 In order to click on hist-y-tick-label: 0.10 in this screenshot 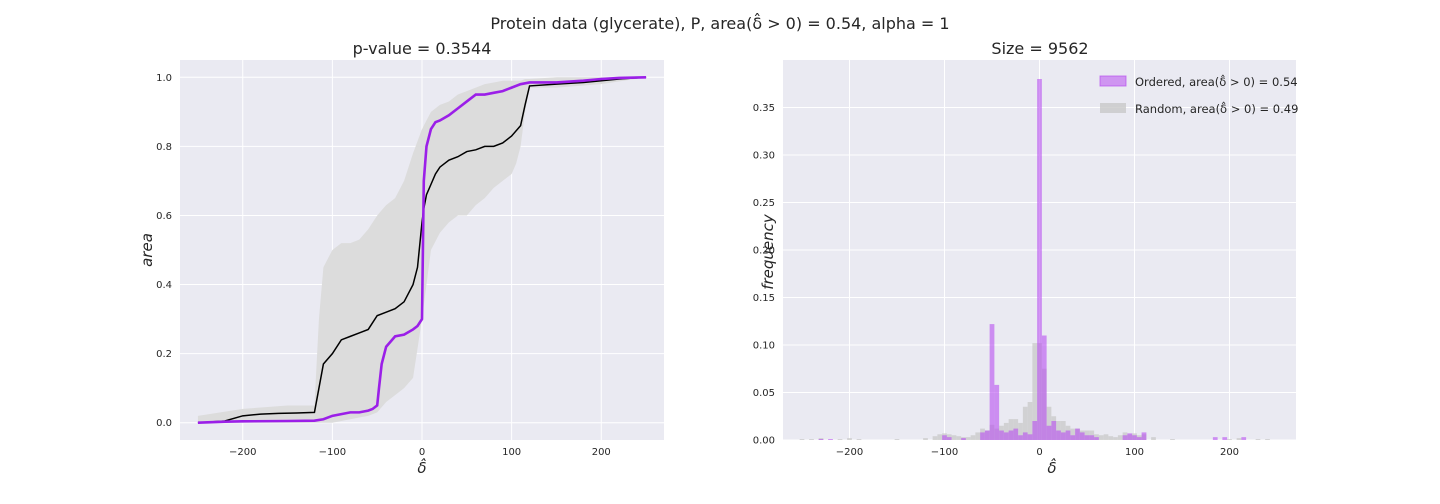, I will do `click(764, 346)`.